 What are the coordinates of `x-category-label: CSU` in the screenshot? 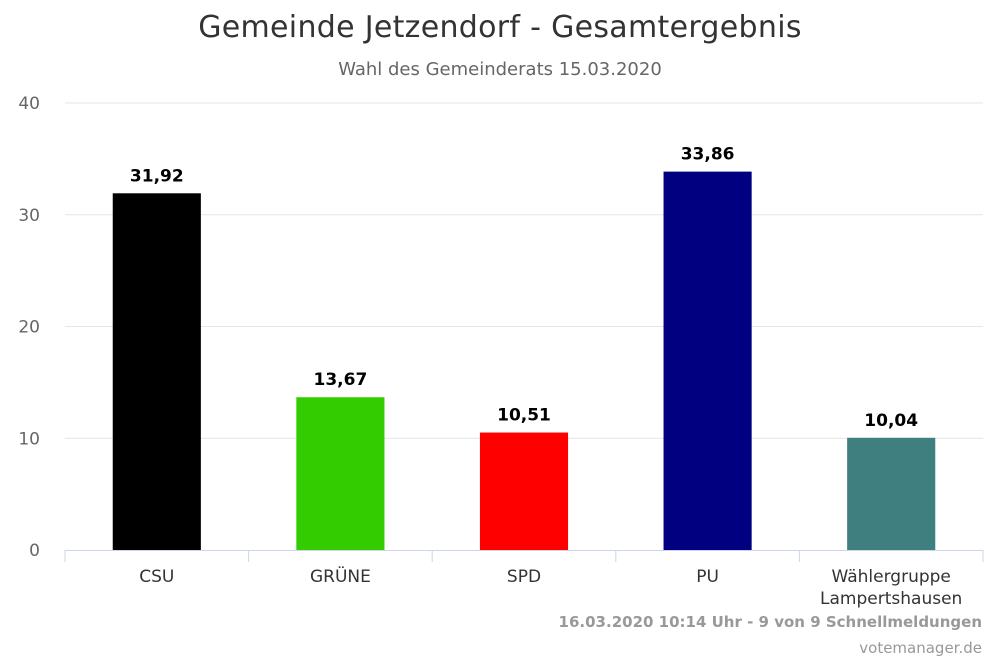 It's located at (156, 577).